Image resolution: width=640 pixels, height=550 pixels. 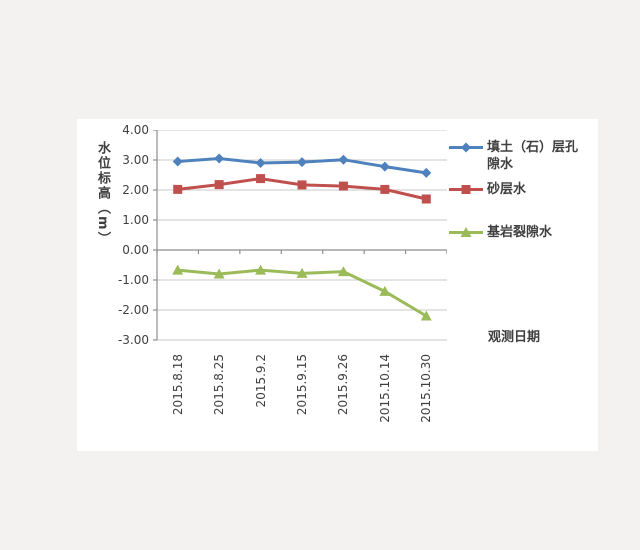 I want to click on legend-item: 填土（石）层孔隙水, so click(x=516, y=156).